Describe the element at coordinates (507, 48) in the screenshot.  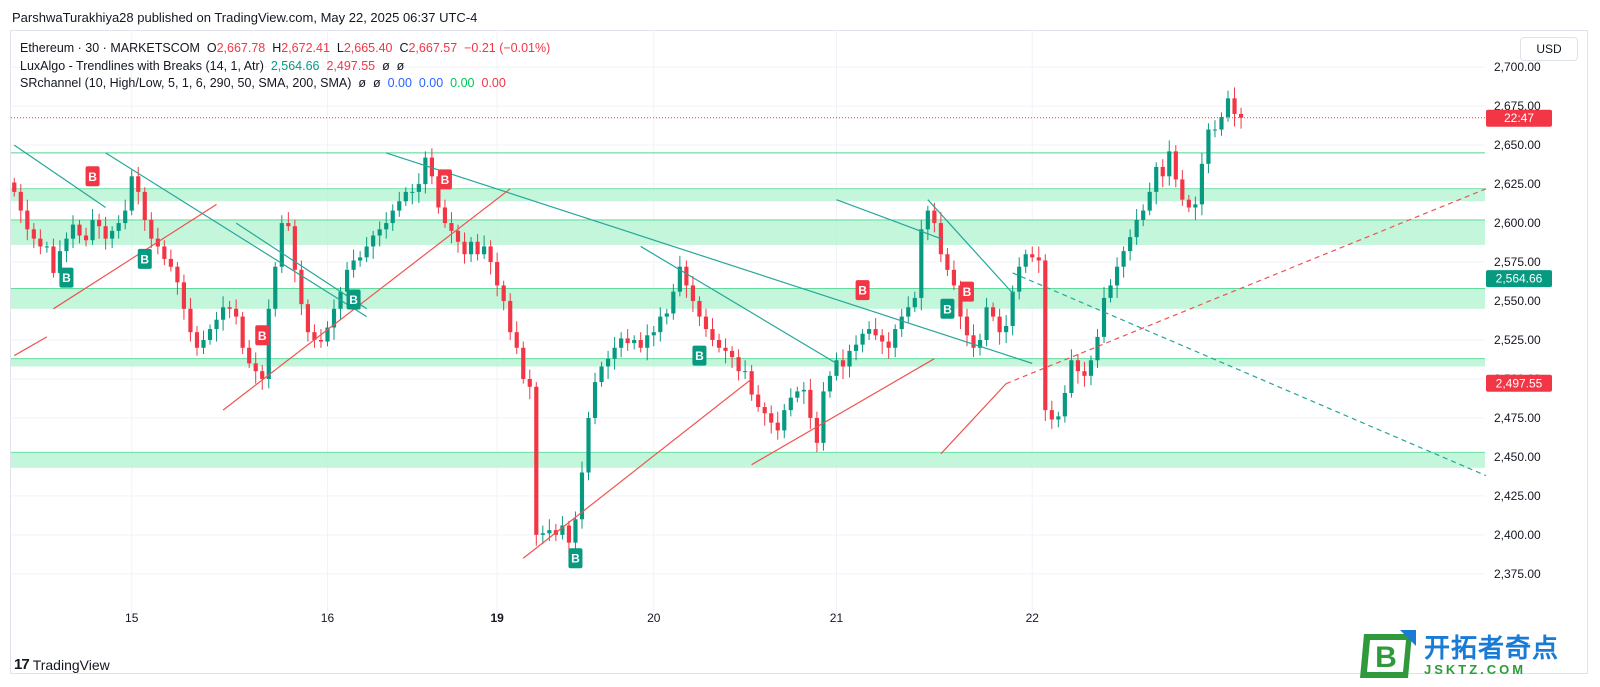
I see `legend-change: −0.21 (−0.01%)` at that location.